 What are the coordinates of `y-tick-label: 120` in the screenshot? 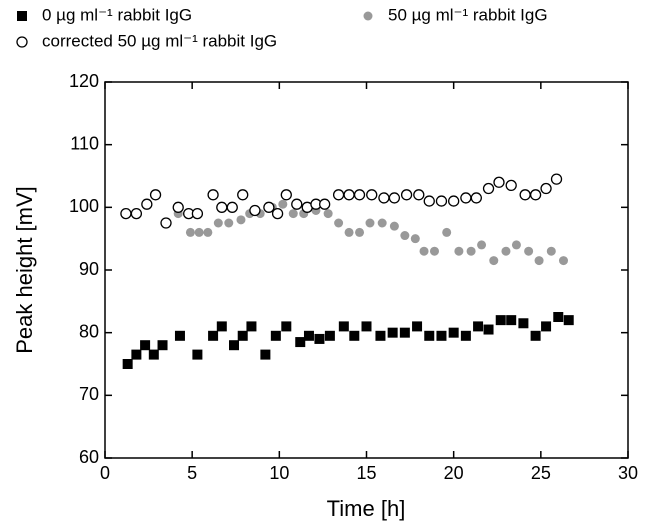 It's located at (84, 81).